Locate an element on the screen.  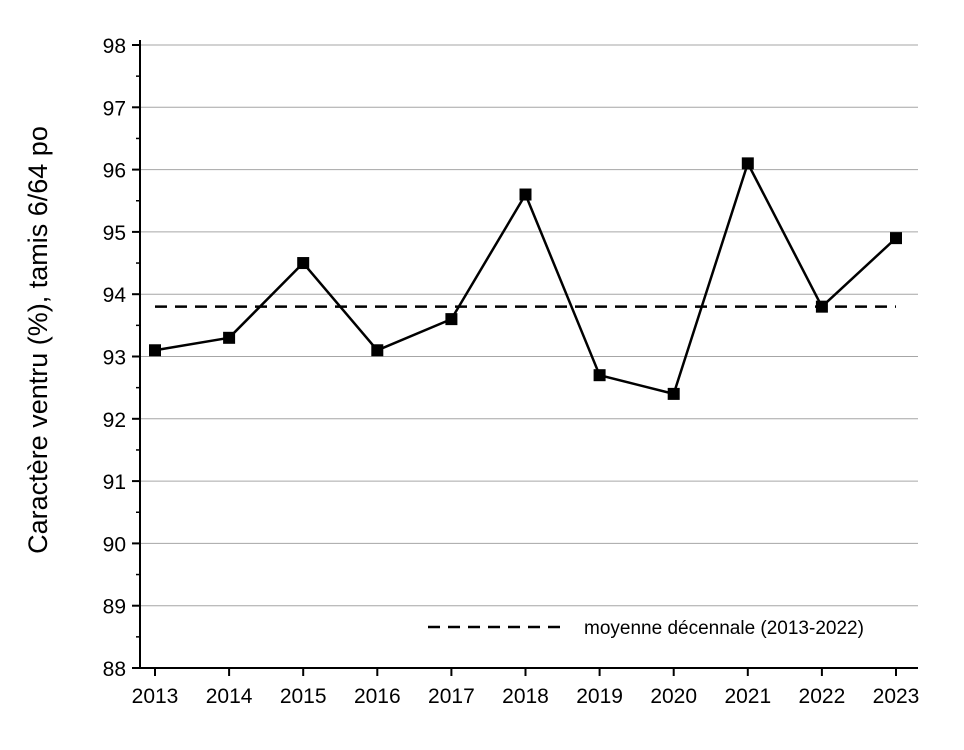
x-tick-label: 2013 is located at coordinates (155, 696).